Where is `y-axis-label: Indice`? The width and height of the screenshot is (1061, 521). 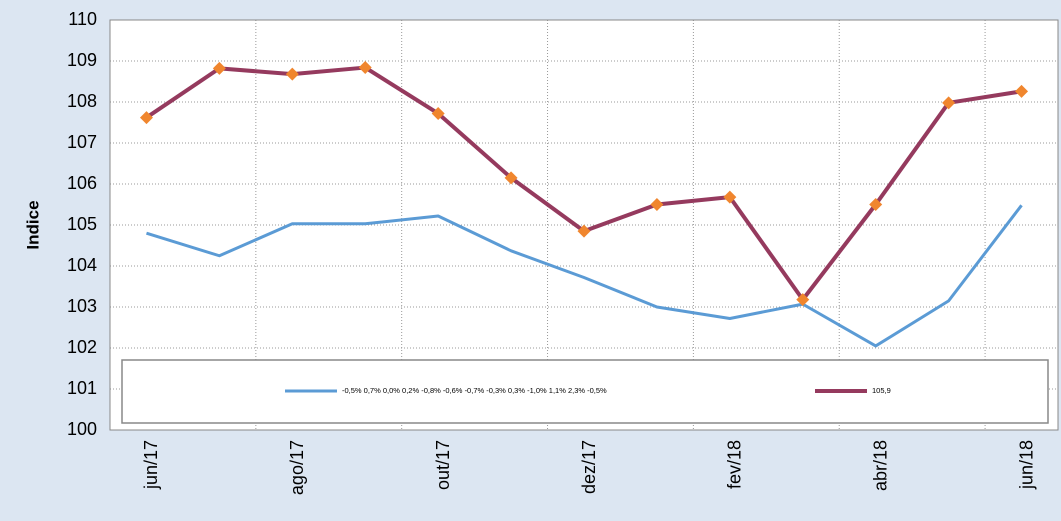 y-axis-label: Indice is located at coordinates (32, 224).